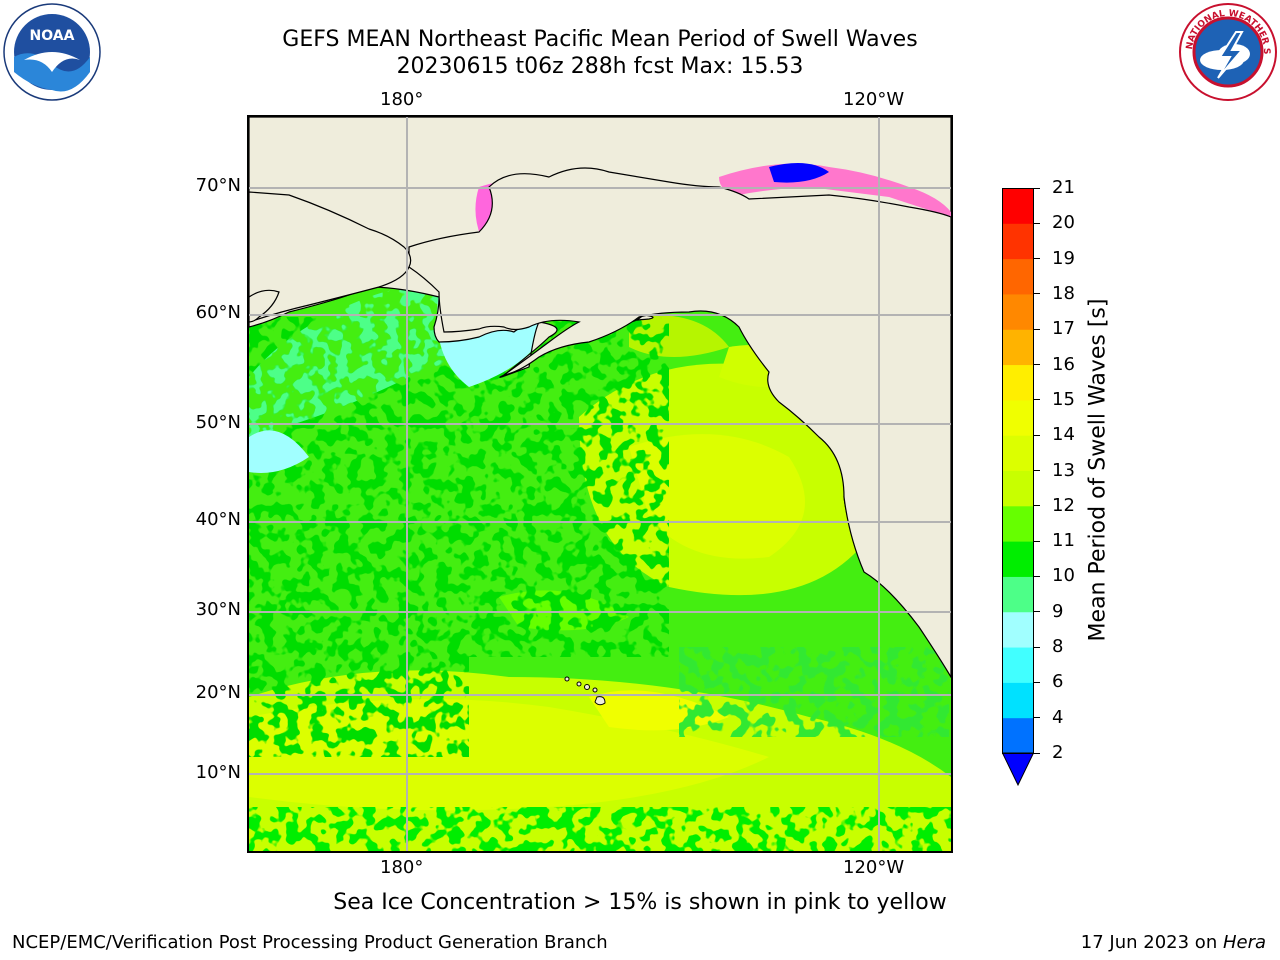 This screenshot has width=1280, height=960. I want to click on noaa-logo: NOAA, so click(52, 52).